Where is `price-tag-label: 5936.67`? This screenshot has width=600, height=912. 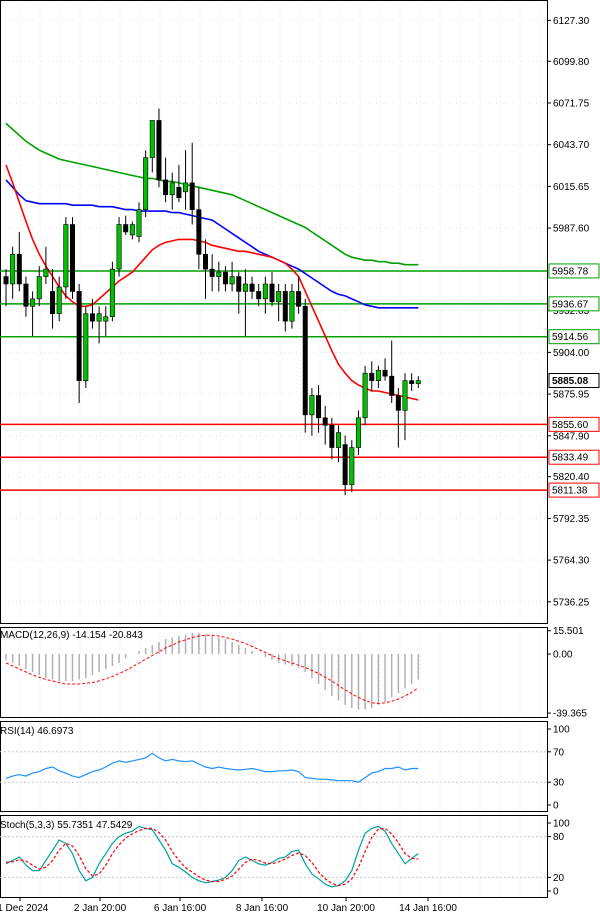 price-tag-label: 5936.67 is located at coordinates (570, 304).